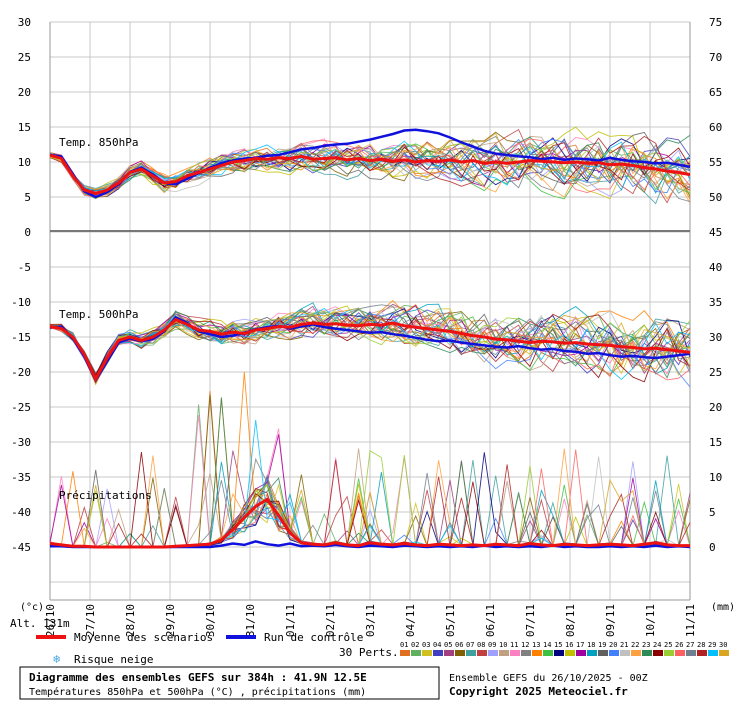 This screenshot has height=704, width=740. What do you see at coordinates (712, 645) in the screenshot?
I see `member-number: 29` at bounding box center [712, 645].